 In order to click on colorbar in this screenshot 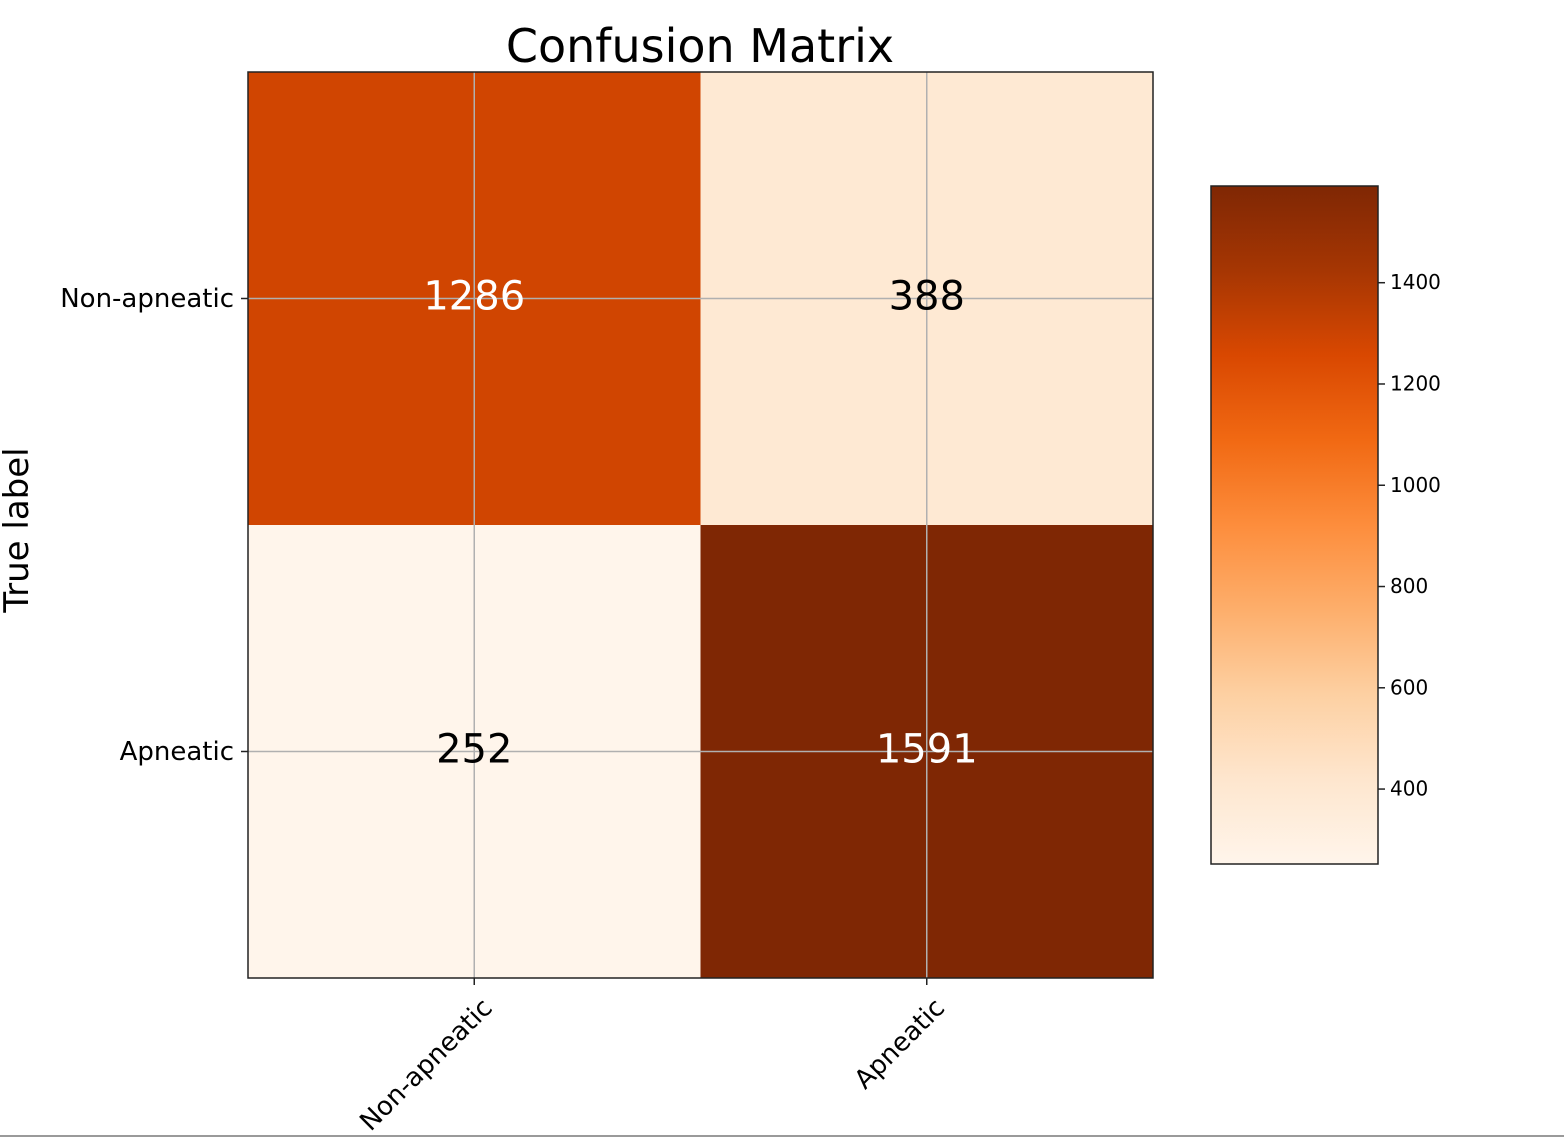, I will do `click(1294, 525)`.